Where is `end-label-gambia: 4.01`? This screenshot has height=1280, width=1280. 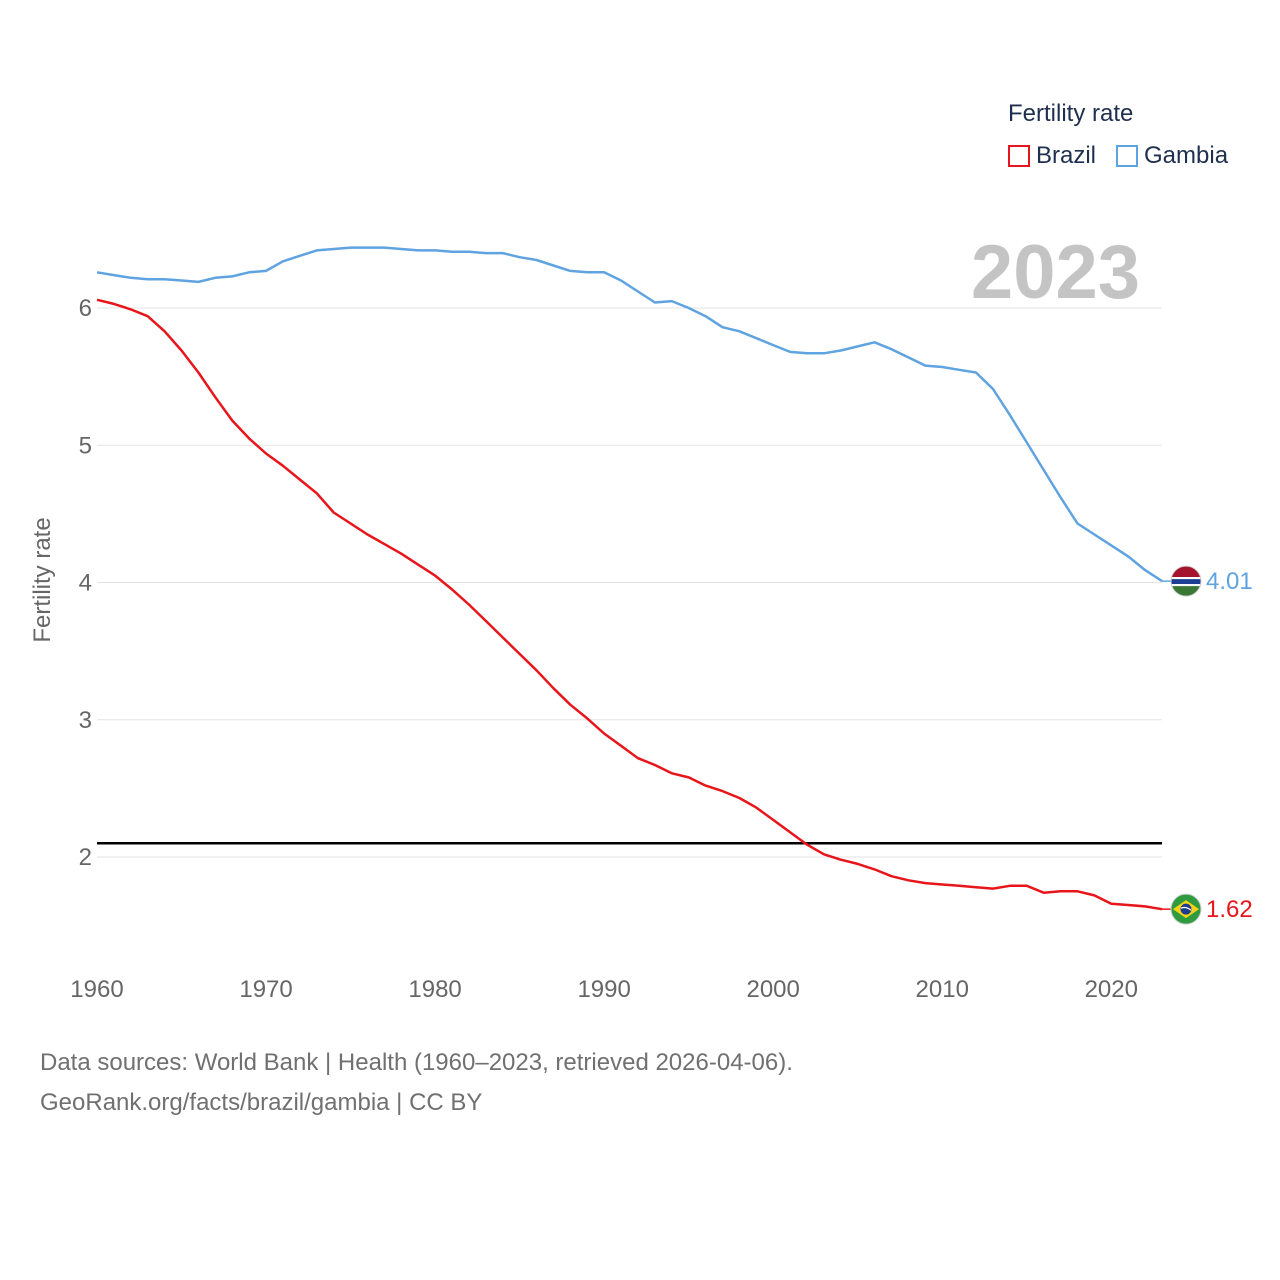
end-label-gambia: 4.01 is located at coordinates (1229, 581).